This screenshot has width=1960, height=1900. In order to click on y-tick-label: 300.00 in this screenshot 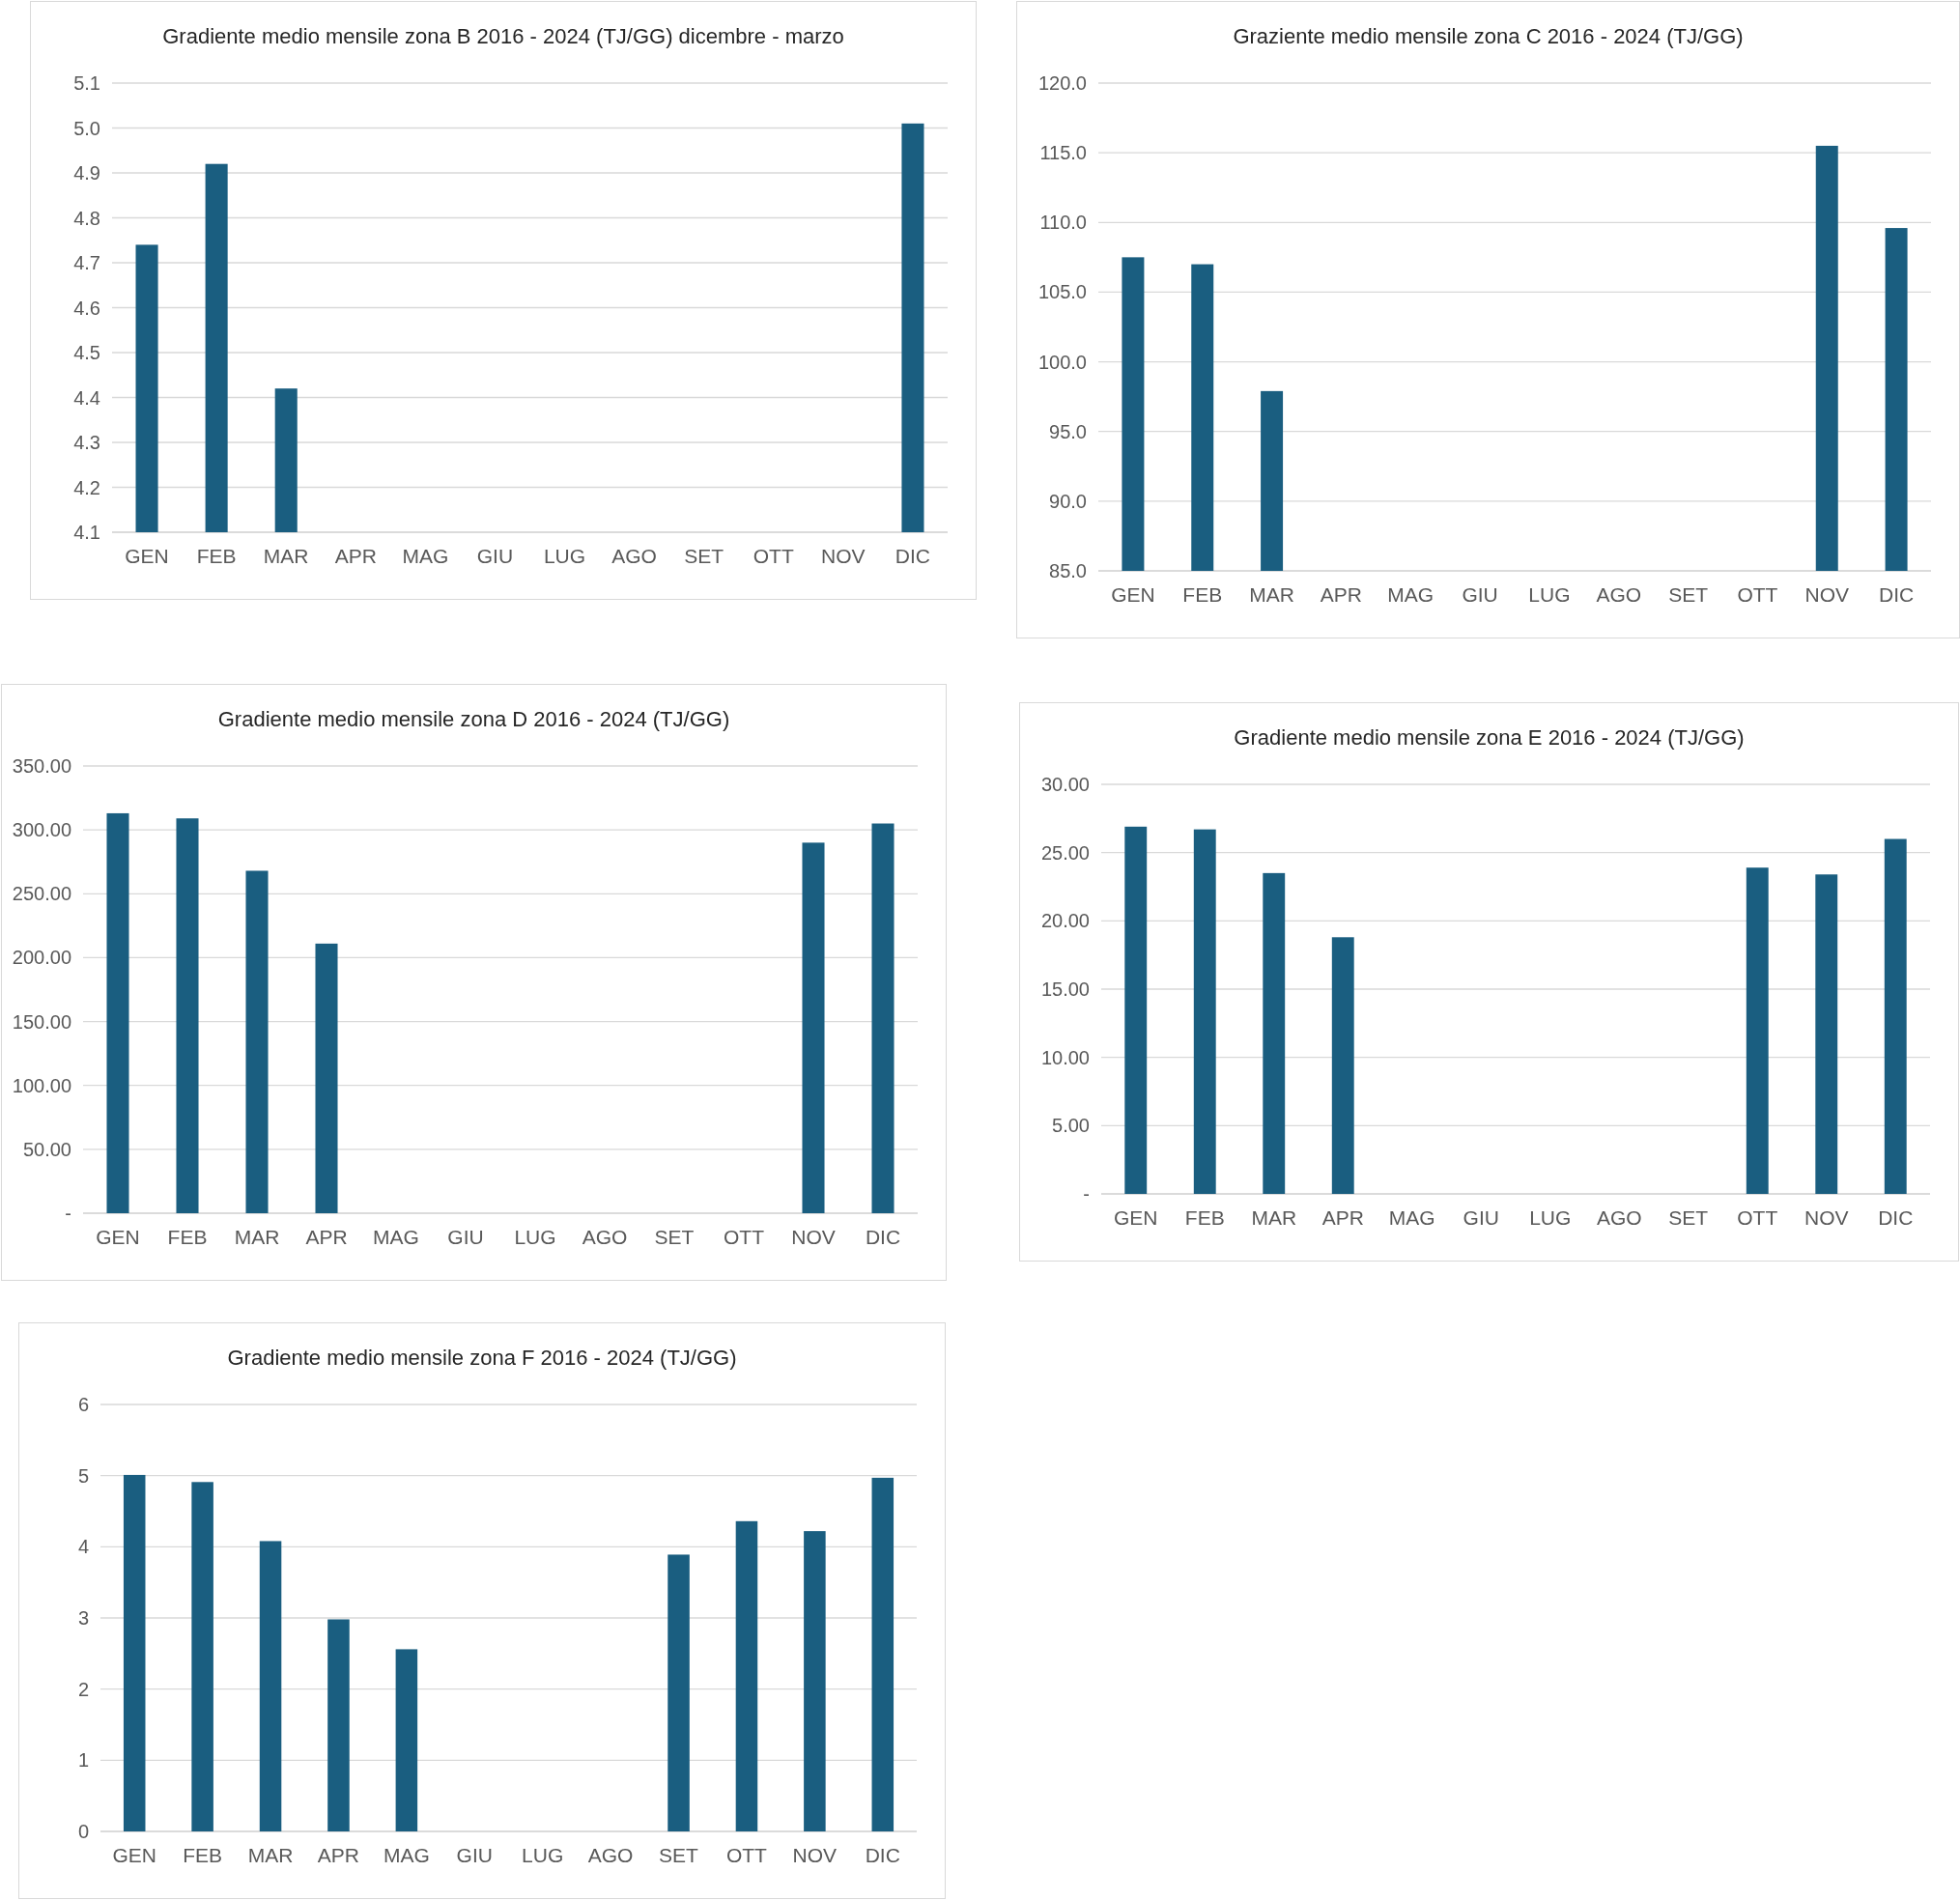, I will do `click(42, 830)`.